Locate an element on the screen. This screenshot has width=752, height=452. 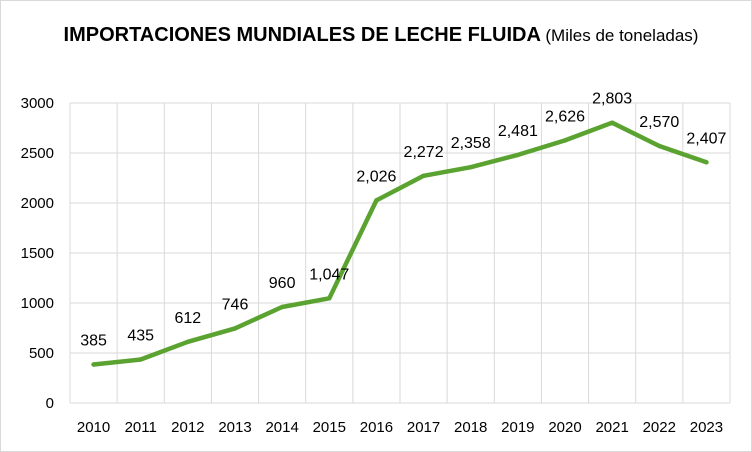
data-label: 960 is located at coordinates (282, 283).